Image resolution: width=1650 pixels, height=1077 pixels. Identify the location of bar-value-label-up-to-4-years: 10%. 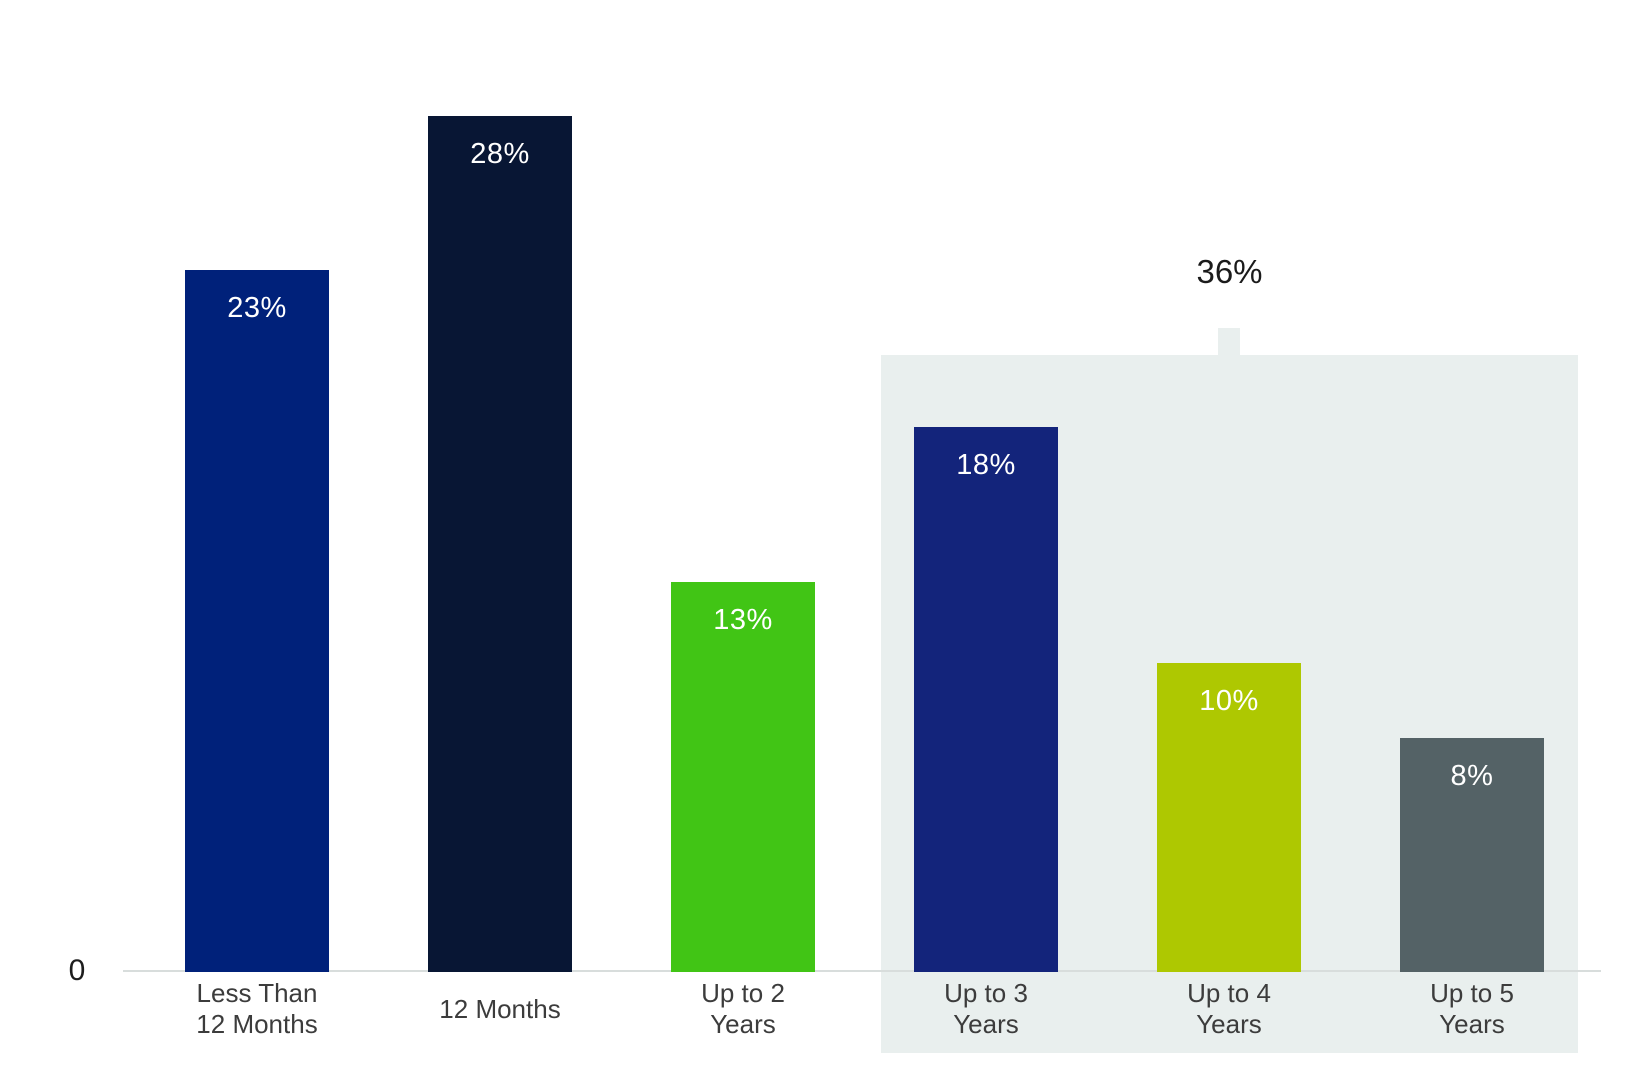
(1229, 701).